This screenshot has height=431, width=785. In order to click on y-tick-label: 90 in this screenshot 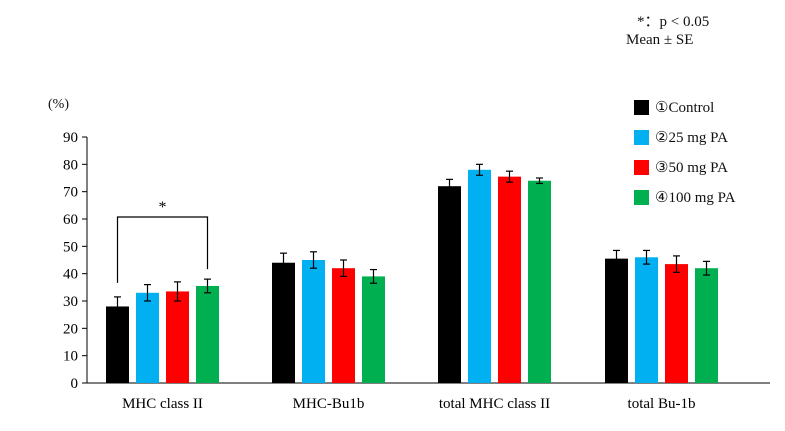, I will do `click(70, 138)`.